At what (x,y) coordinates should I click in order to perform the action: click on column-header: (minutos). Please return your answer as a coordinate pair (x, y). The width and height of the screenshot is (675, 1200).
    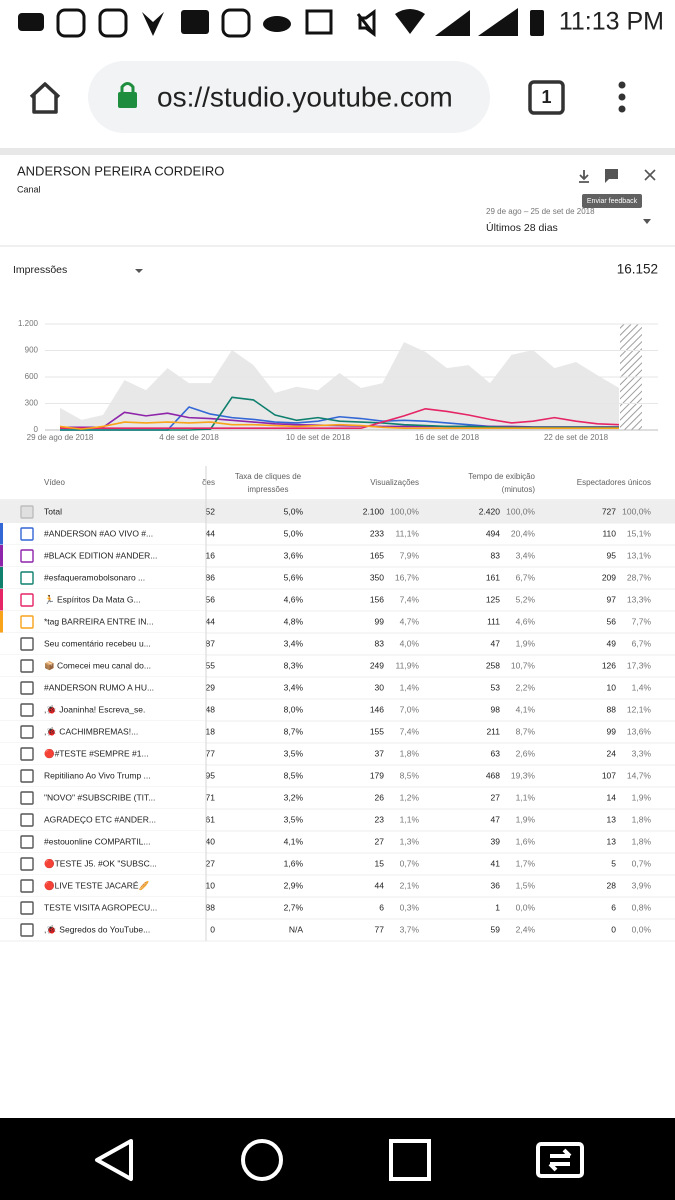
    Looking at the image, I should click on (519, 489).